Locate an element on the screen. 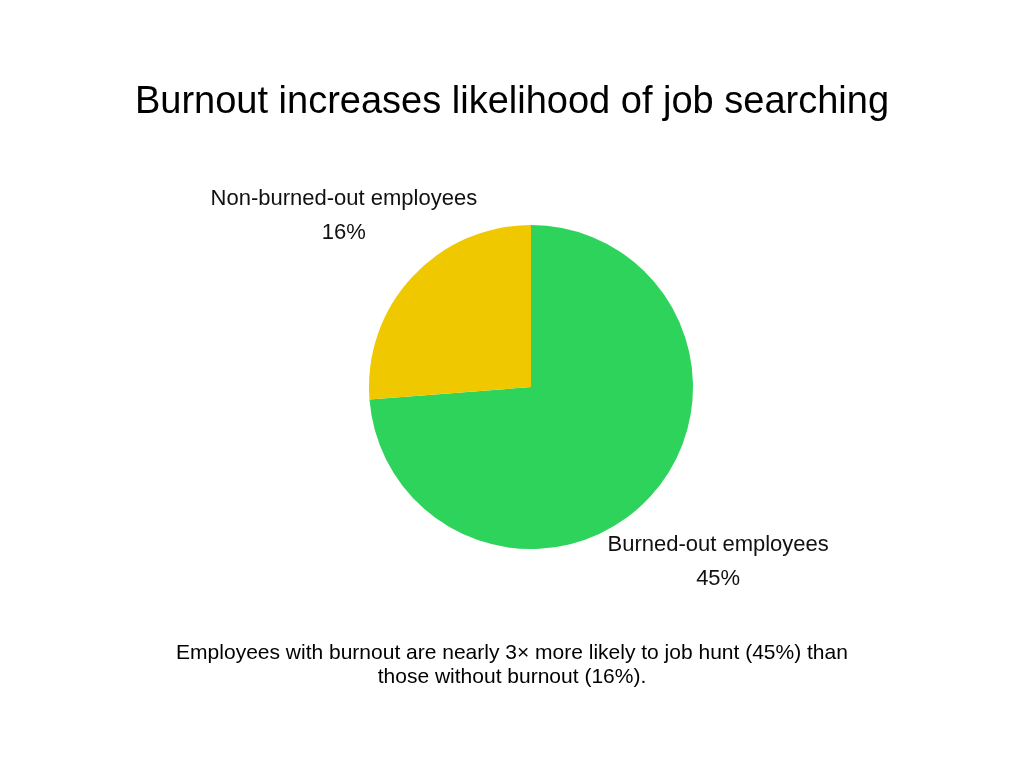  chart-title: Burnout increases likelihood of job searching is located at coordinates (512, 100).